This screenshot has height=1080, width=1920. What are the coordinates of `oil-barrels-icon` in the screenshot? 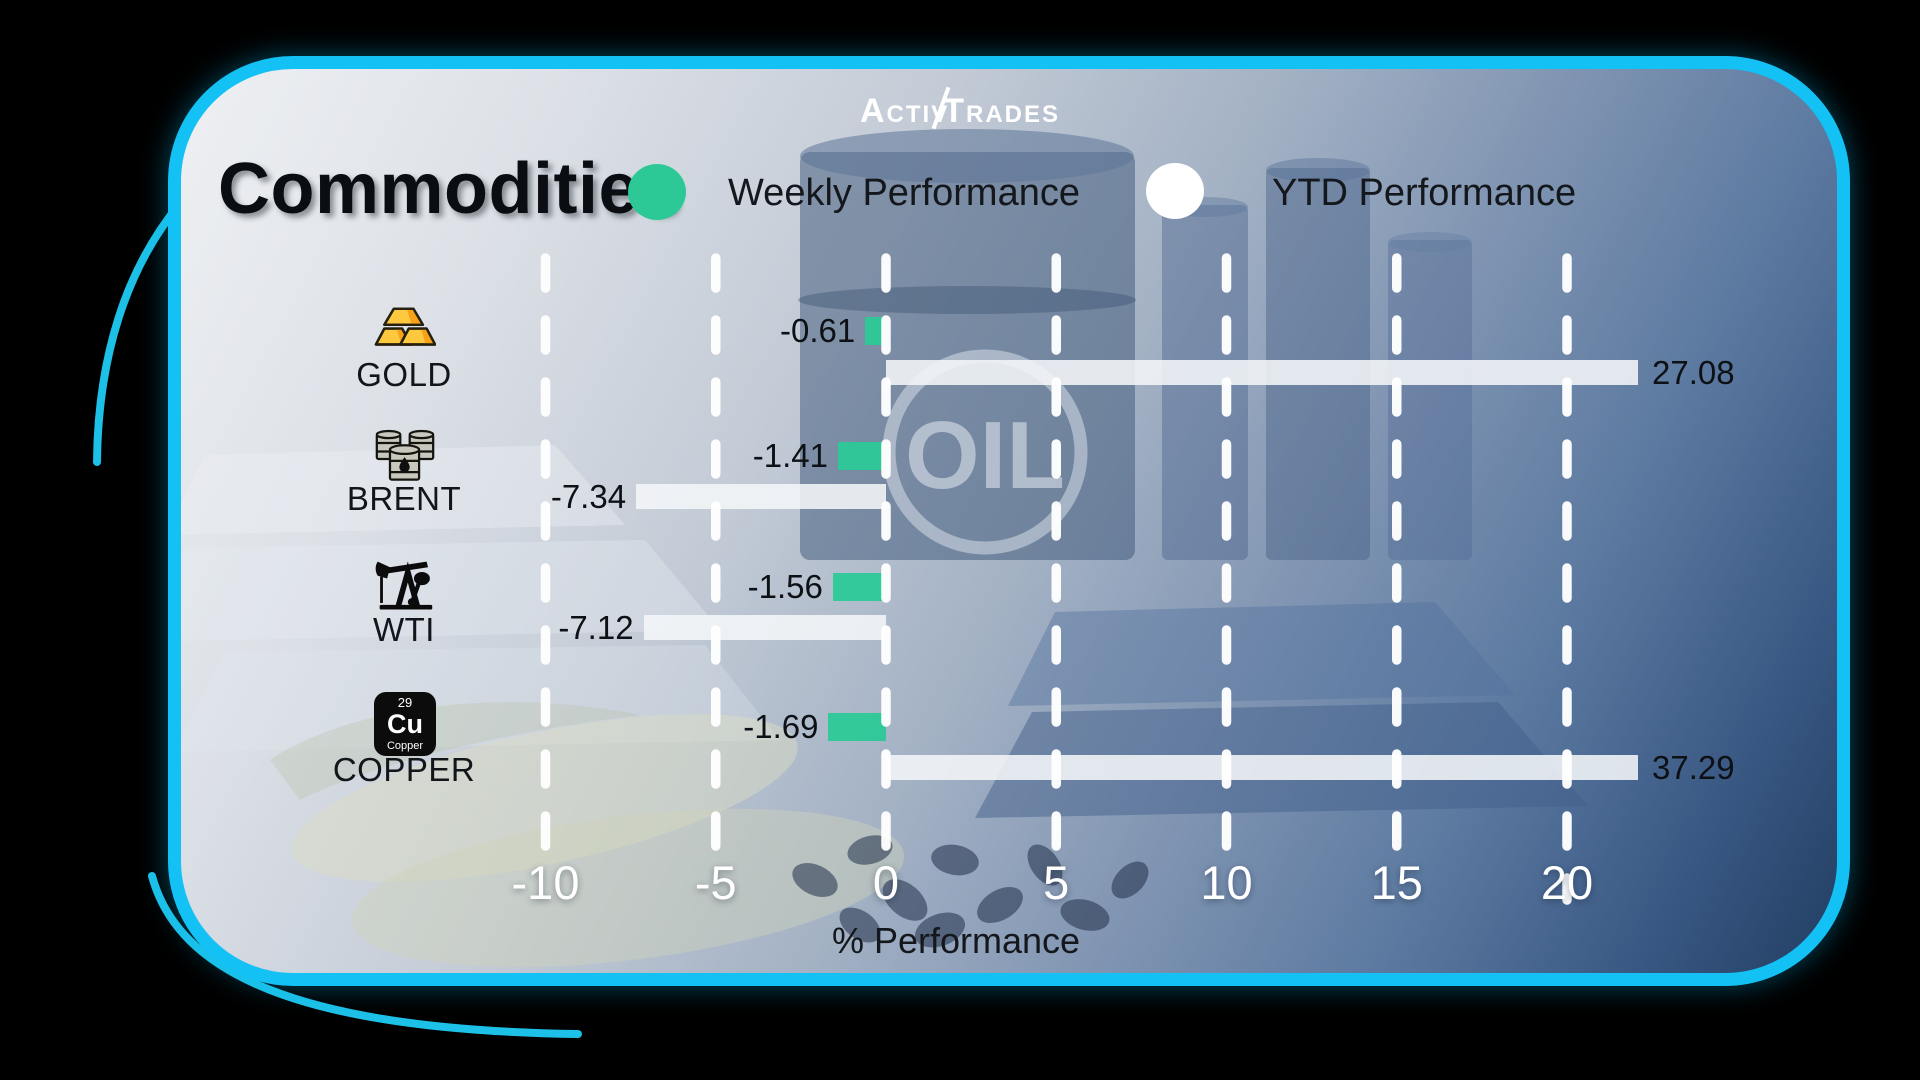 It's located at (405, 455).